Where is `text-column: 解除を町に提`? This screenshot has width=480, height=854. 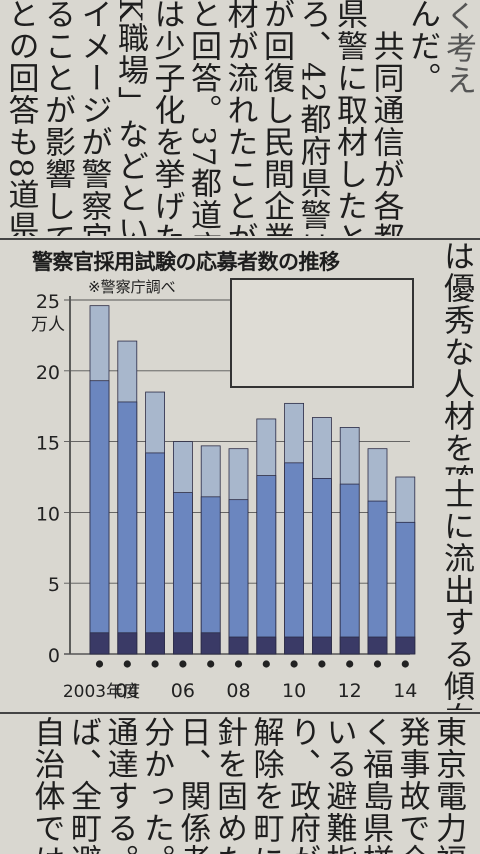
text-column: 解除を町に提 is located at coordinates (265, 785).